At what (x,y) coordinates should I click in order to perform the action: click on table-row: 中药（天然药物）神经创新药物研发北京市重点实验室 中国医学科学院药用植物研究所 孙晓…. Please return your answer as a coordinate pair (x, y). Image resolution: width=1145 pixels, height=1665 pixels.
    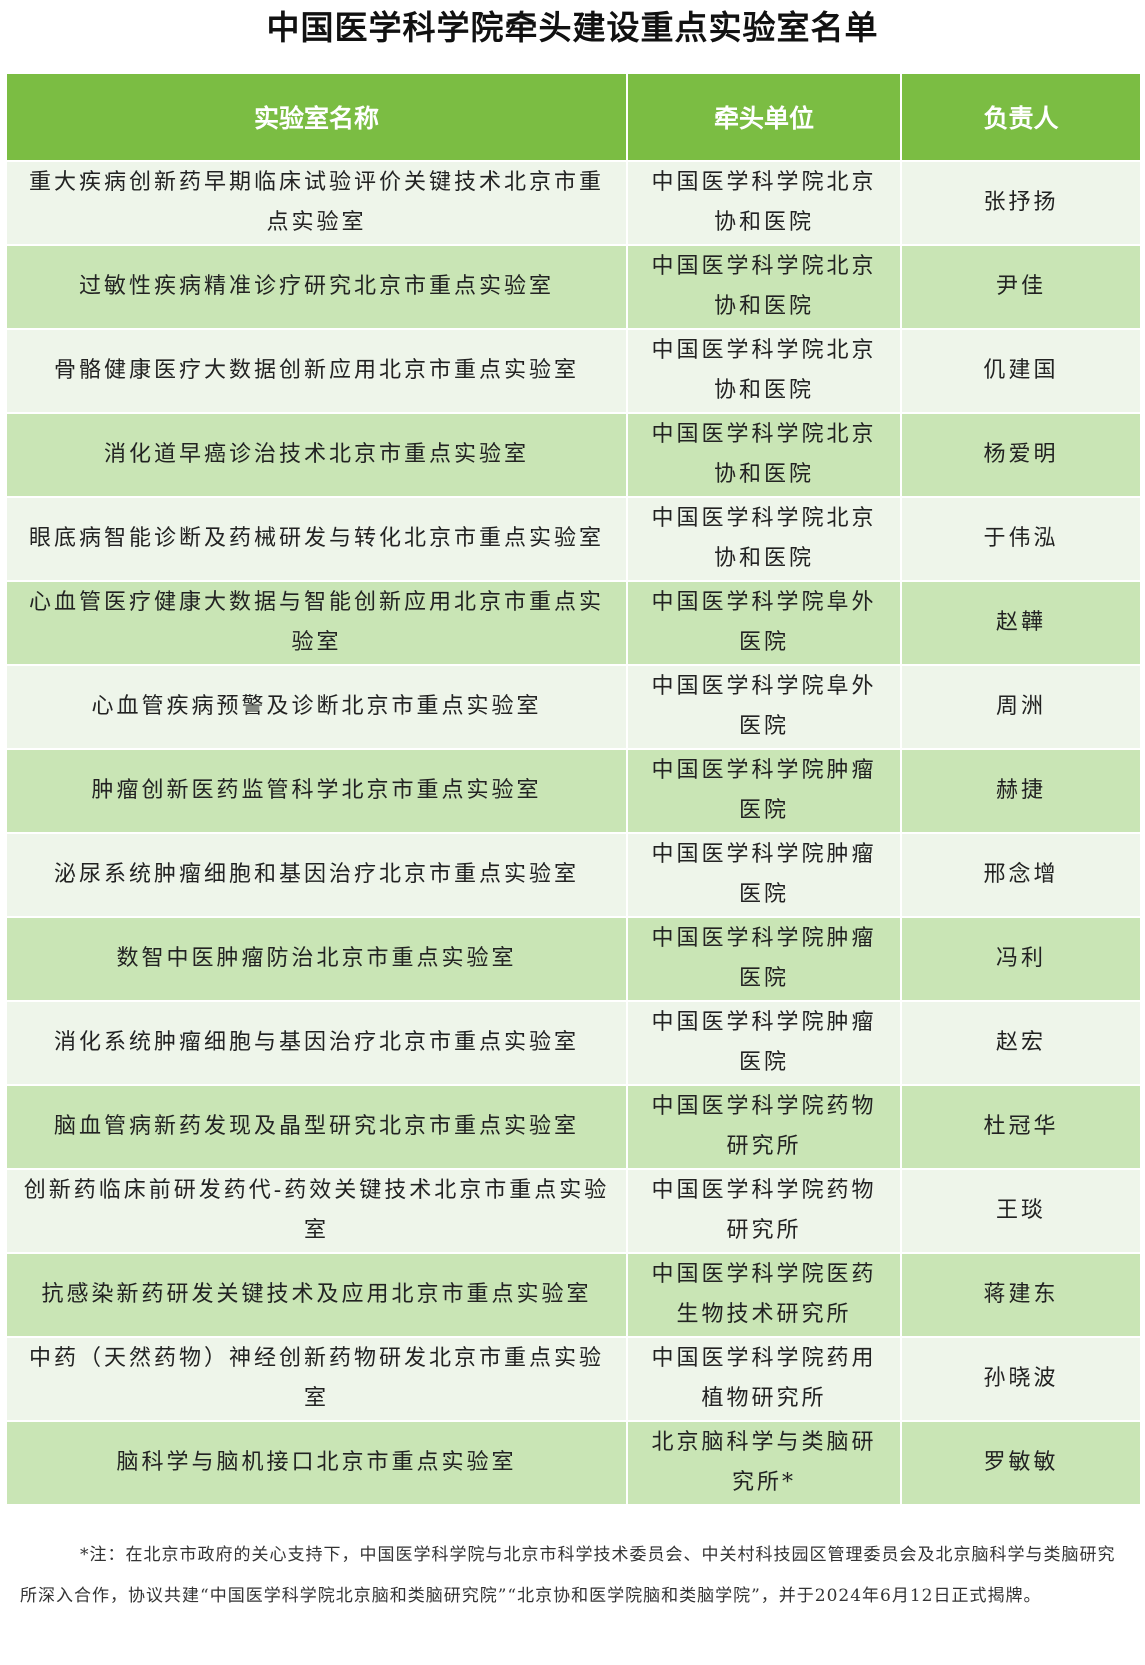
    Looking at the image, I should click on (573, 1379).